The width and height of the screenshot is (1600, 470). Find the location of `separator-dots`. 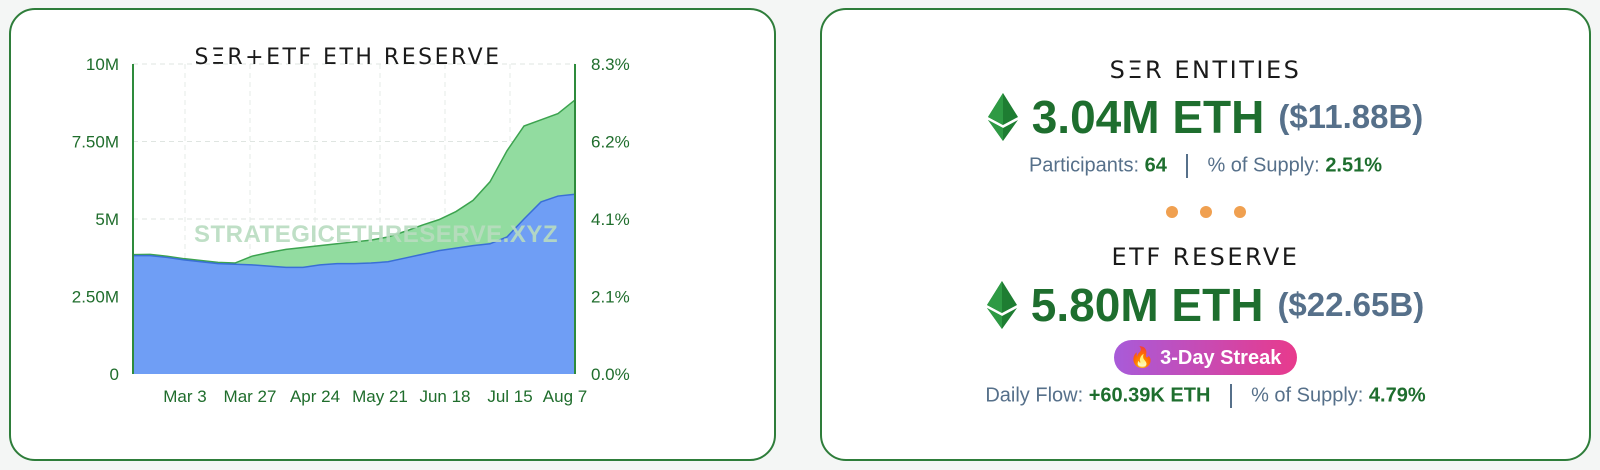

separator-dots is located at coordinates (1205, 212).